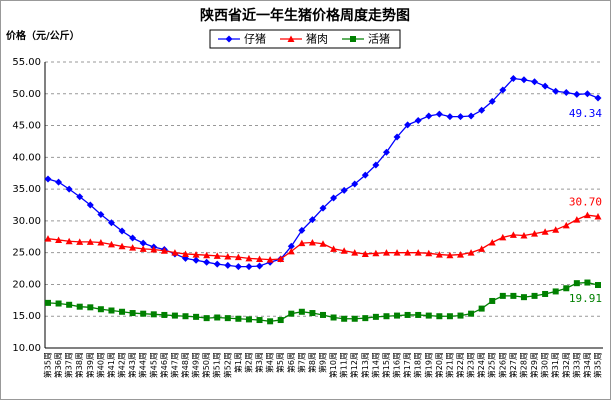 The height and width of the screenshot is (400, 611). I want to click on x-tick-label: 第10周, so click(333, 365).